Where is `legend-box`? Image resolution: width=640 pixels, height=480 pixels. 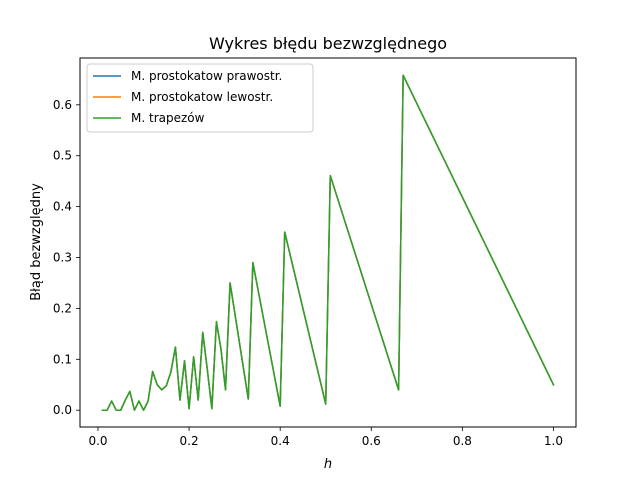 legend-box is located at coordinates (200, 98).